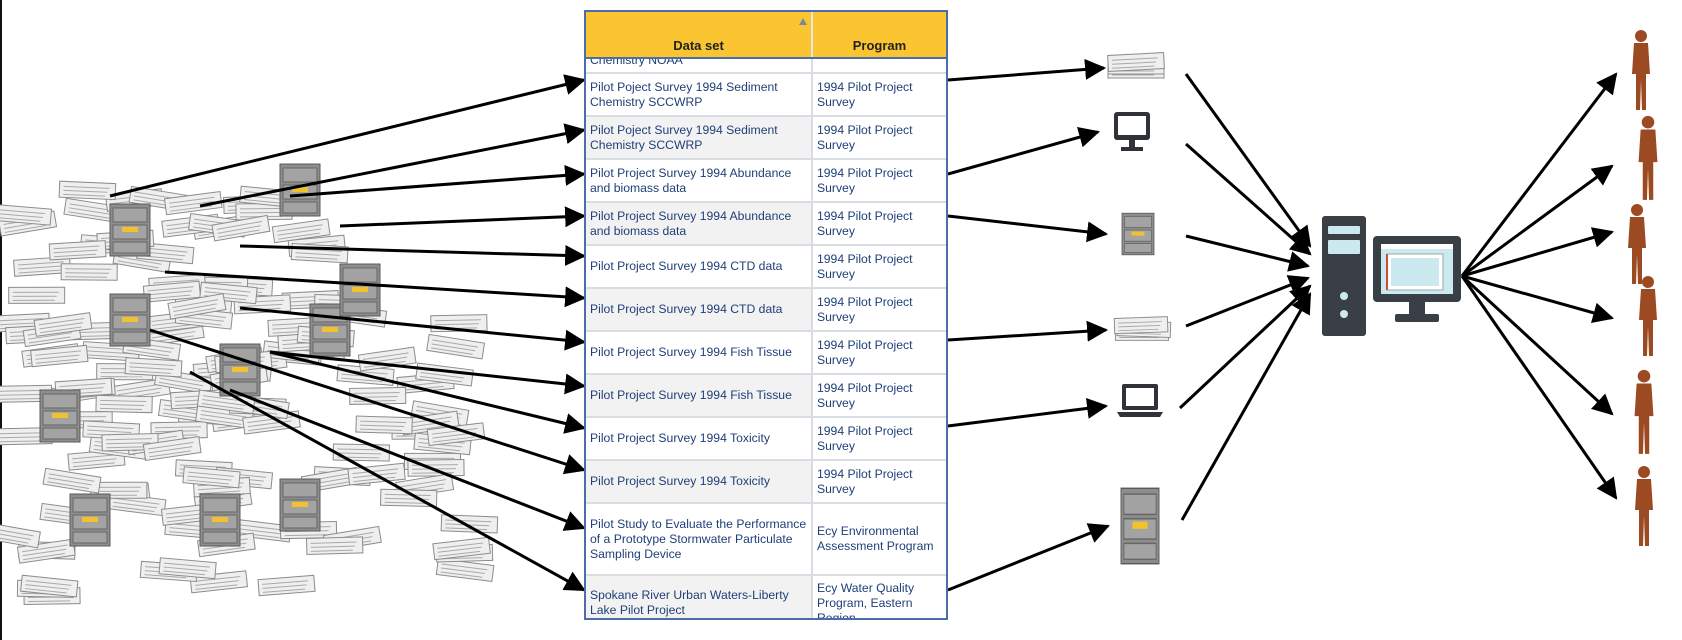  What do you see at coordinates (803, 21) in the screenshot?
I see `sort-ascending-icon` at bounding box center [803, 21].